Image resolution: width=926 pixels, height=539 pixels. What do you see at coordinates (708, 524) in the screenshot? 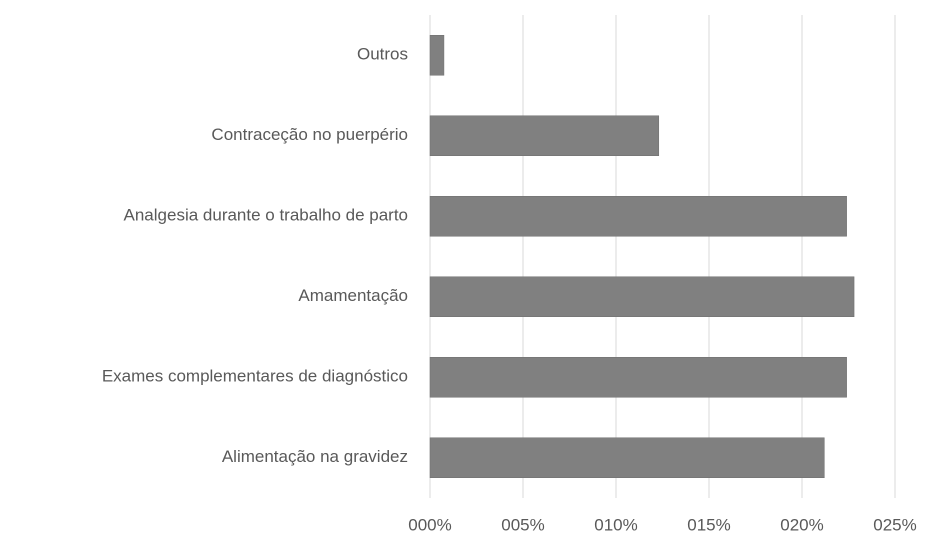
I see `x-tick-label: 015%` at bounding box center [708, 524].